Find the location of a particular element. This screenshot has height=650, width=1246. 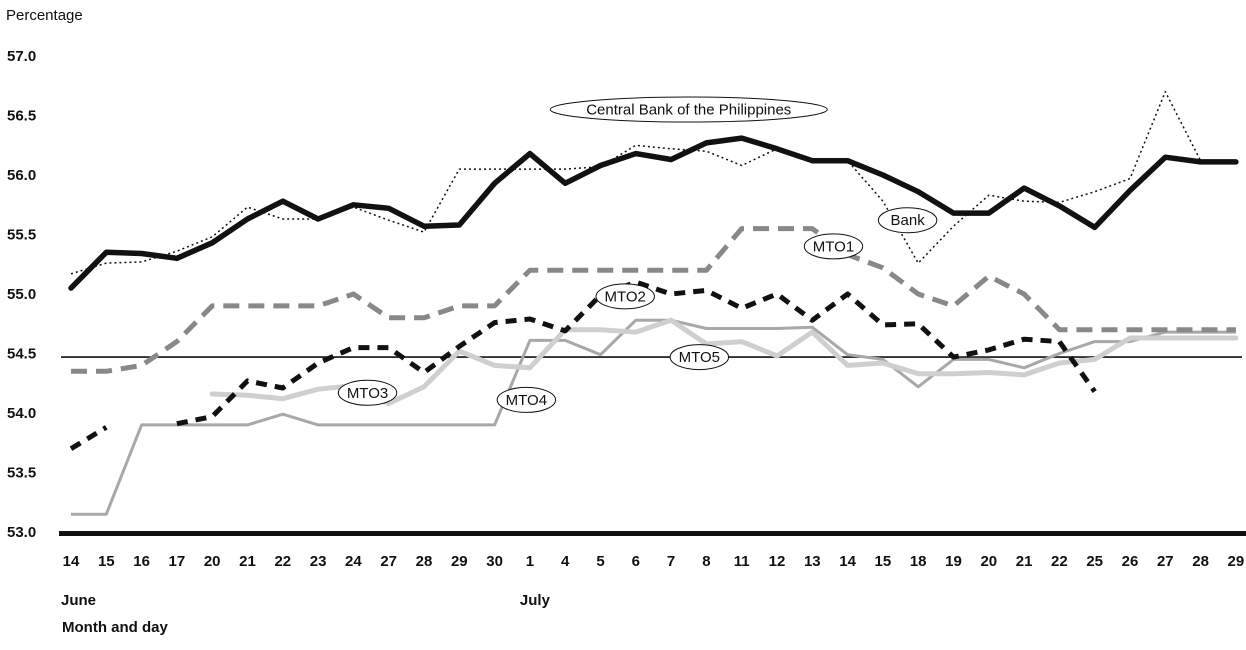

annotation-label: MTO5 is located at coordinates (699, 357).